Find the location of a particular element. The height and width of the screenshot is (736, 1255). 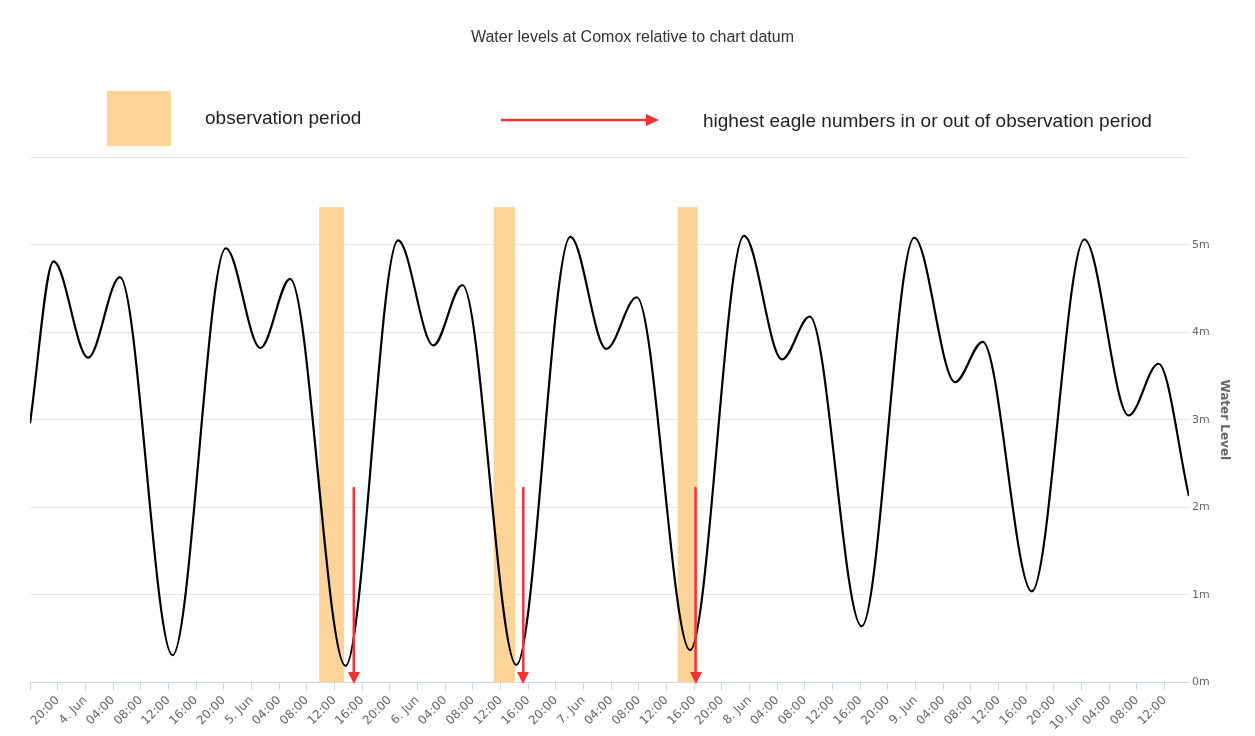

text: observation period is located at coordinates (283, 118).